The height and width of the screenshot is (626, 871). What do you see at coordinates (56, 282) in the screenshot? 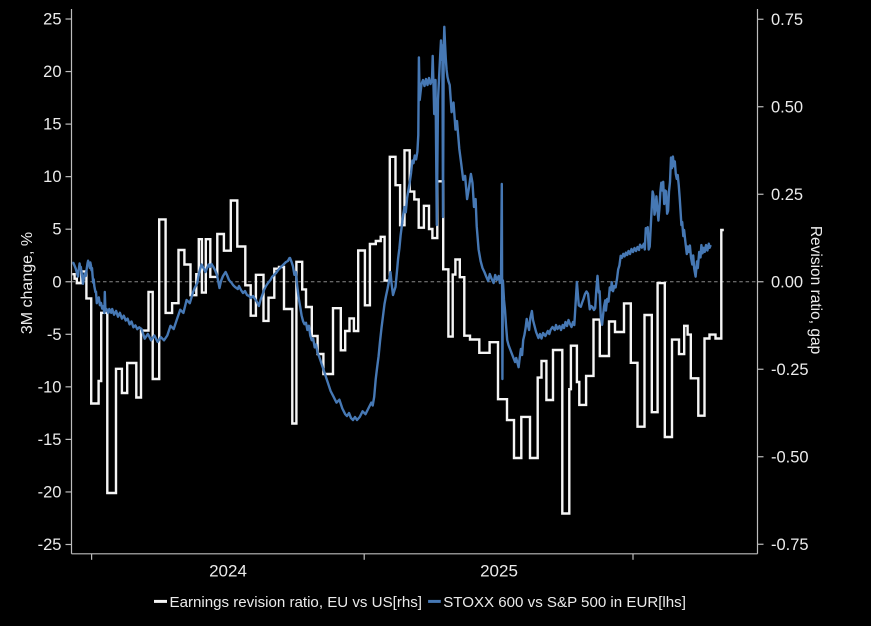
I see `svg-text: 0` at bounding box center [56, 282].